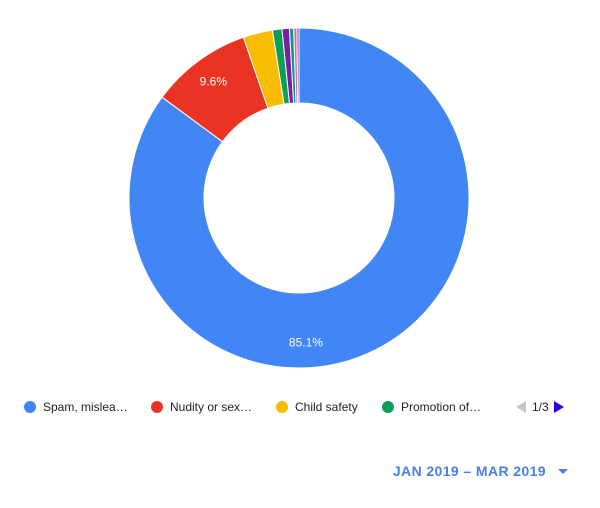  I want to click on date-range-selector: JAN 2019 – MAR 2019, so click(480, 471).